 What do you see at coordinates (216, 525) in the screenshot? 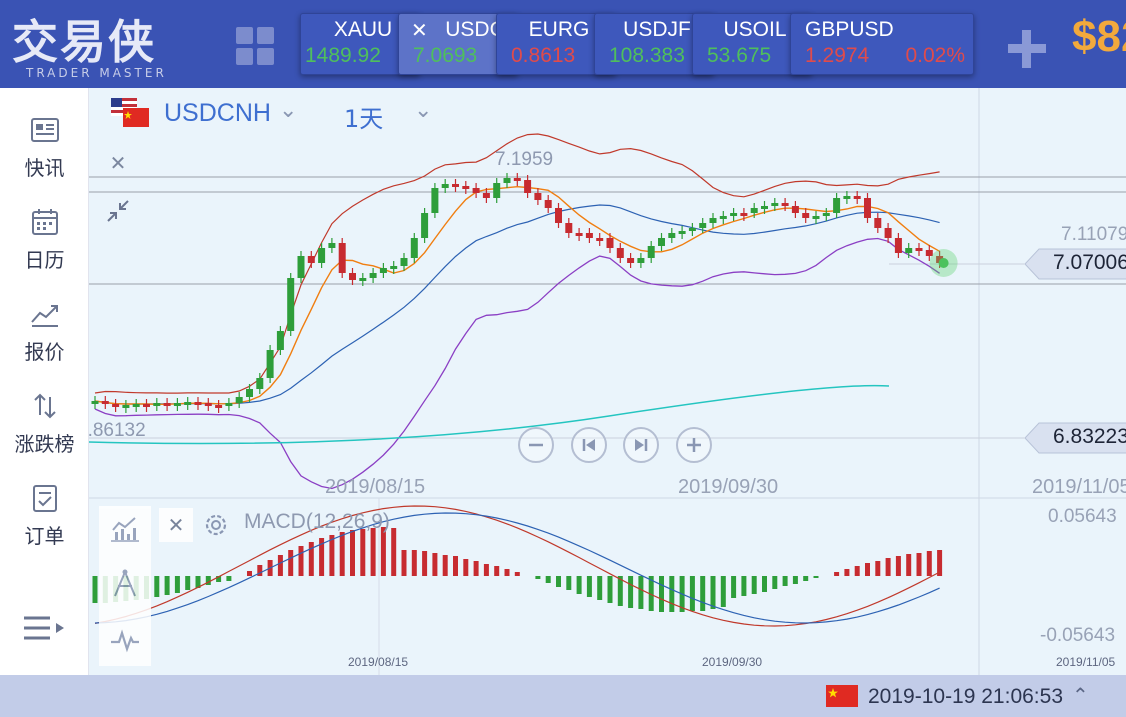
I see `gear-icon` at bounding box center [216, 525].